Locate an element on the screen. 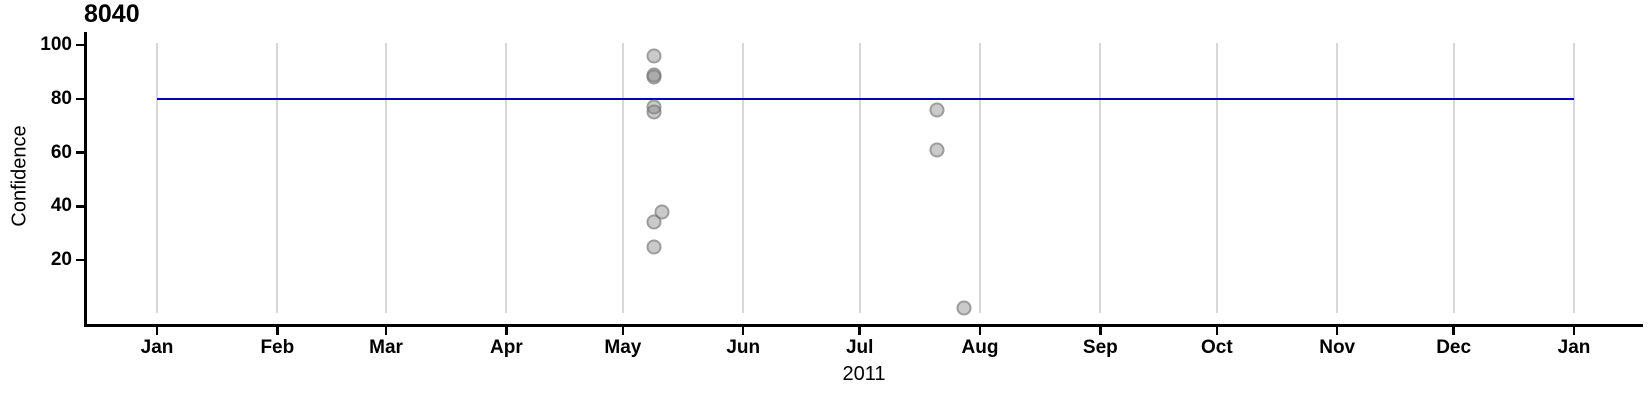 Image resolution: width=1650 pixels, height=400 pixels. y-tick-label: 80 is located at coordinates (61, 98).